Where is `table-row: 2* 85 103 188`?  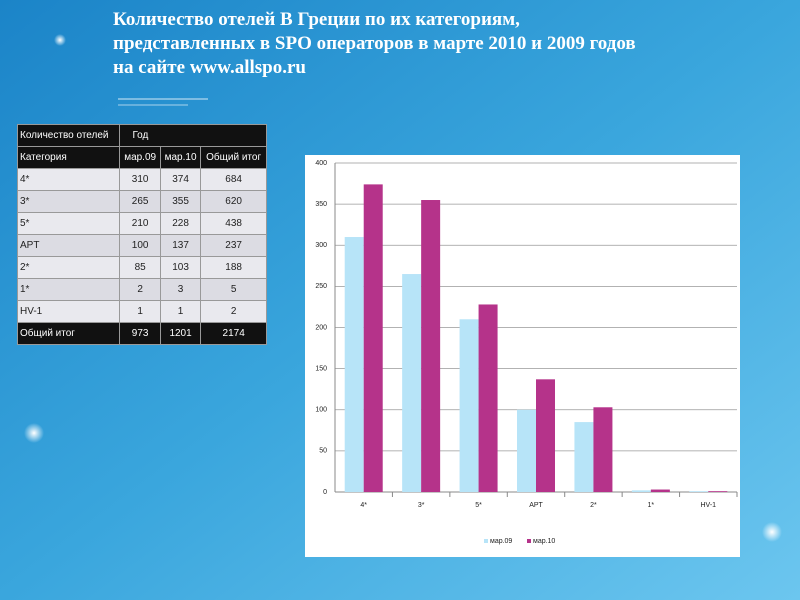 table-row: 2* 85 103 188 is located at coordinates (141, 267).